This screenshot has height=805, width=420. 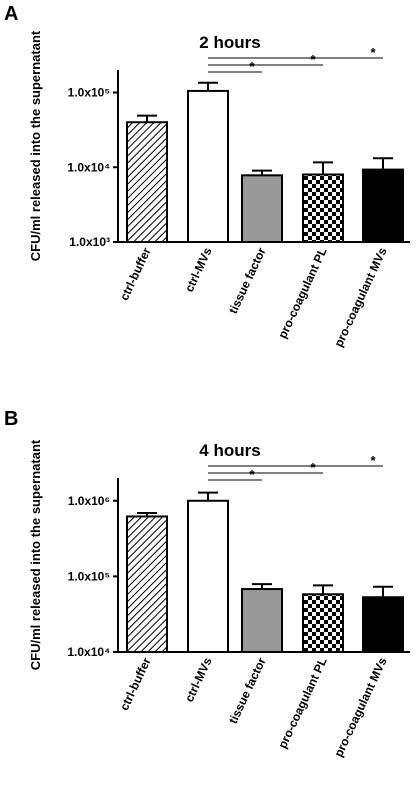 I want to click on chart-title: 2 hours, so click(x=229, y=42).